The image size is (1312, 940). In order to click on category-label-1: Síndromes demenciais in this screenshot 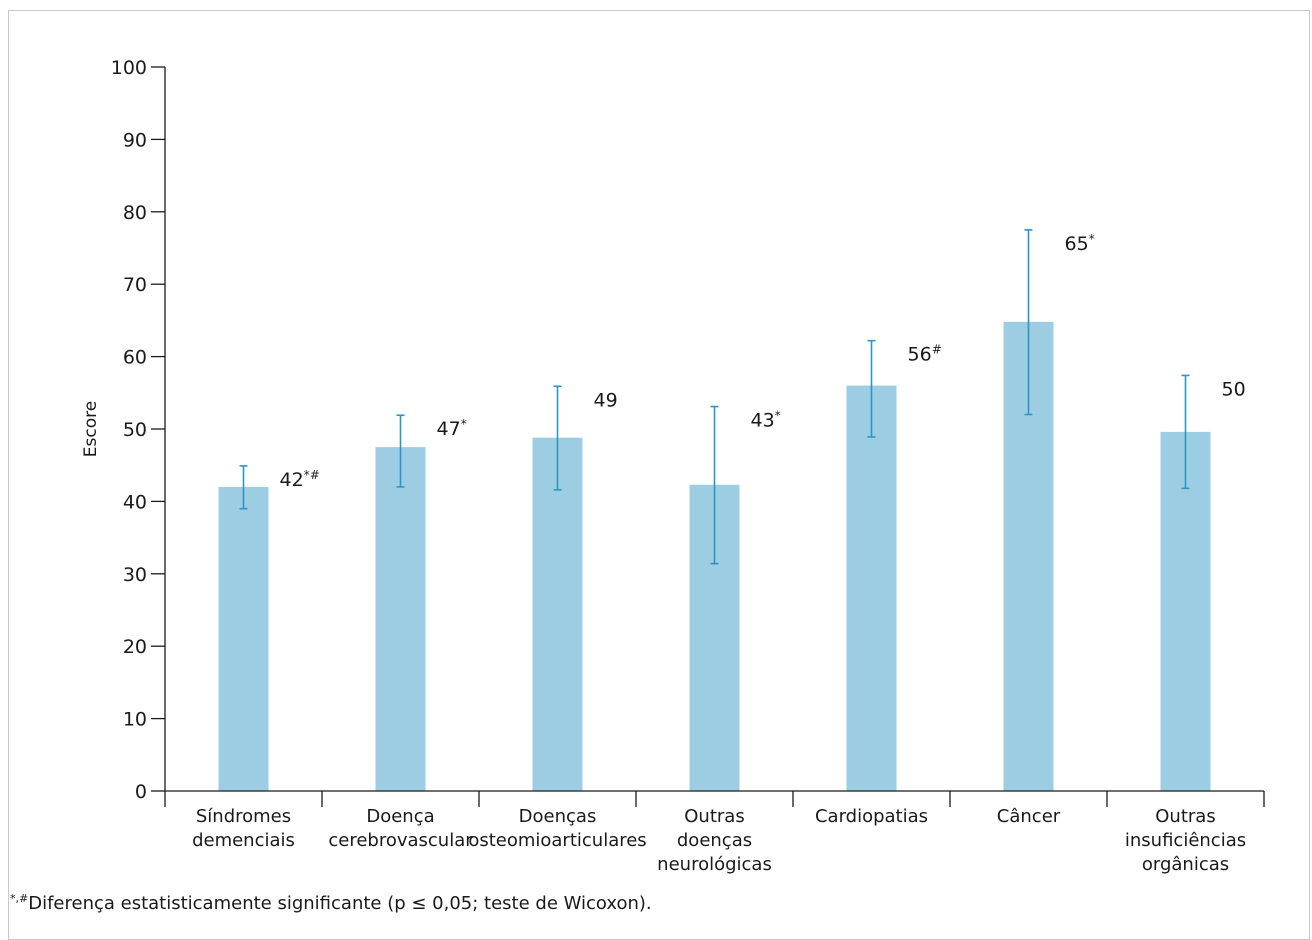, I will do `click(243, 828)`.